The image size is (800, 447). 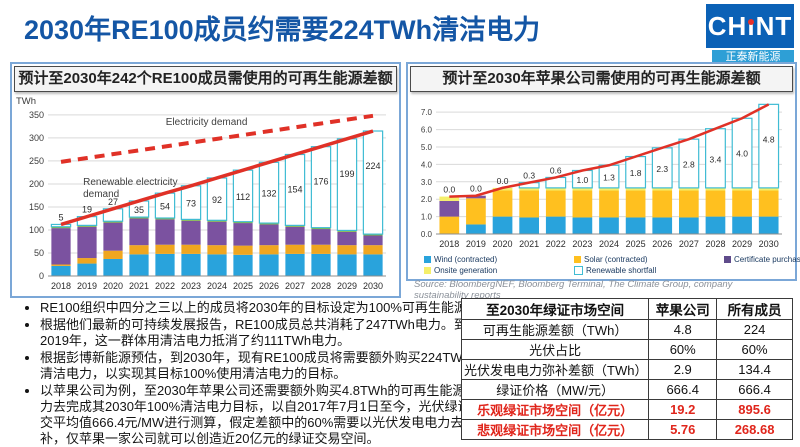 What do you see at coordinates (626, 369) in the screenshot?
I see `table-row: 光伏发电电力弥补差额（TWh） 2.9 134.4` at bounding box center [626, 369].